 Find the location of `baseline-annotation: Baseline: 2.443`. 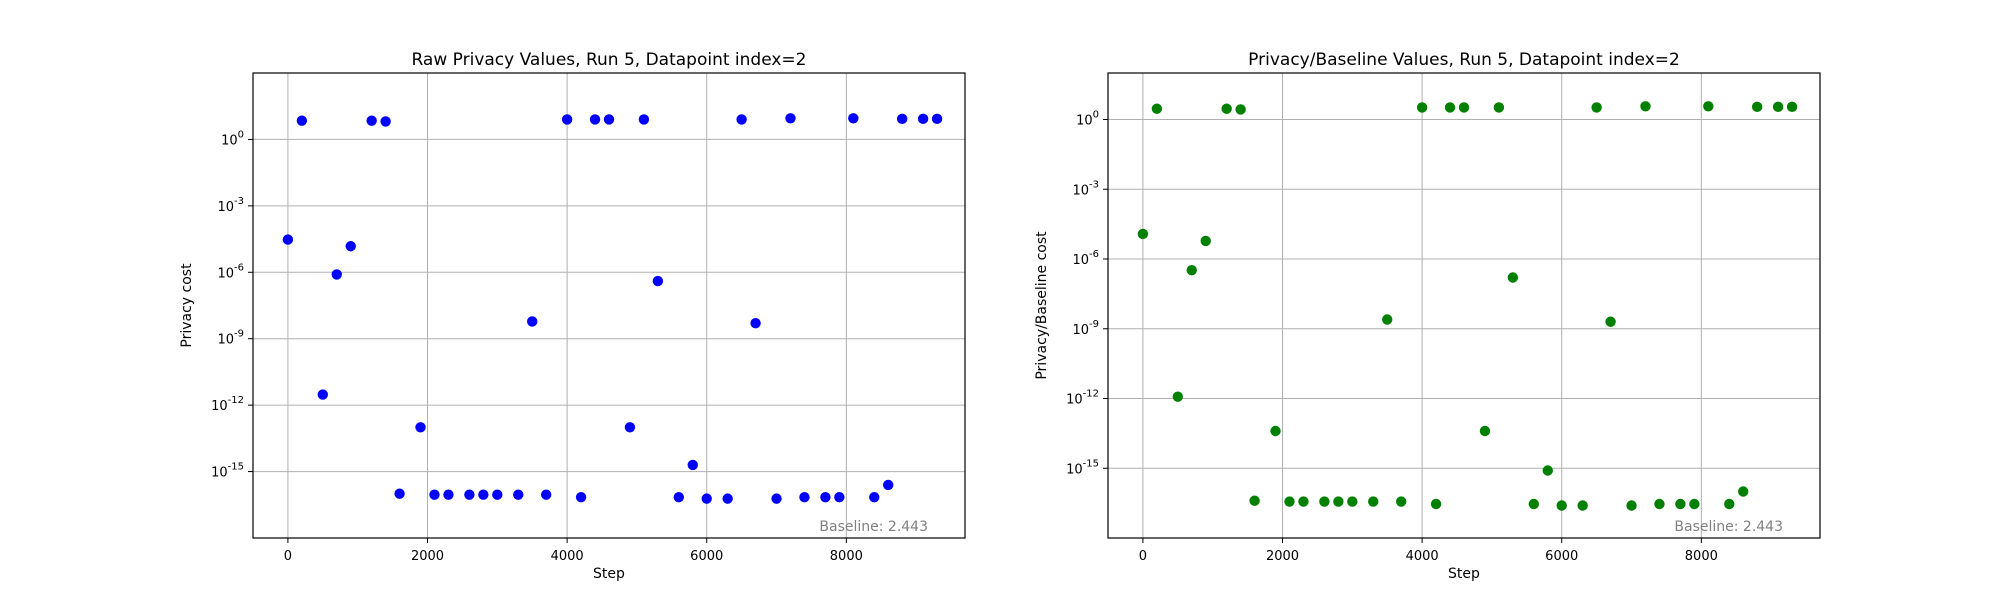

baseline-annotation: Baseline: 2.443 is located at coordinates (873, 527).